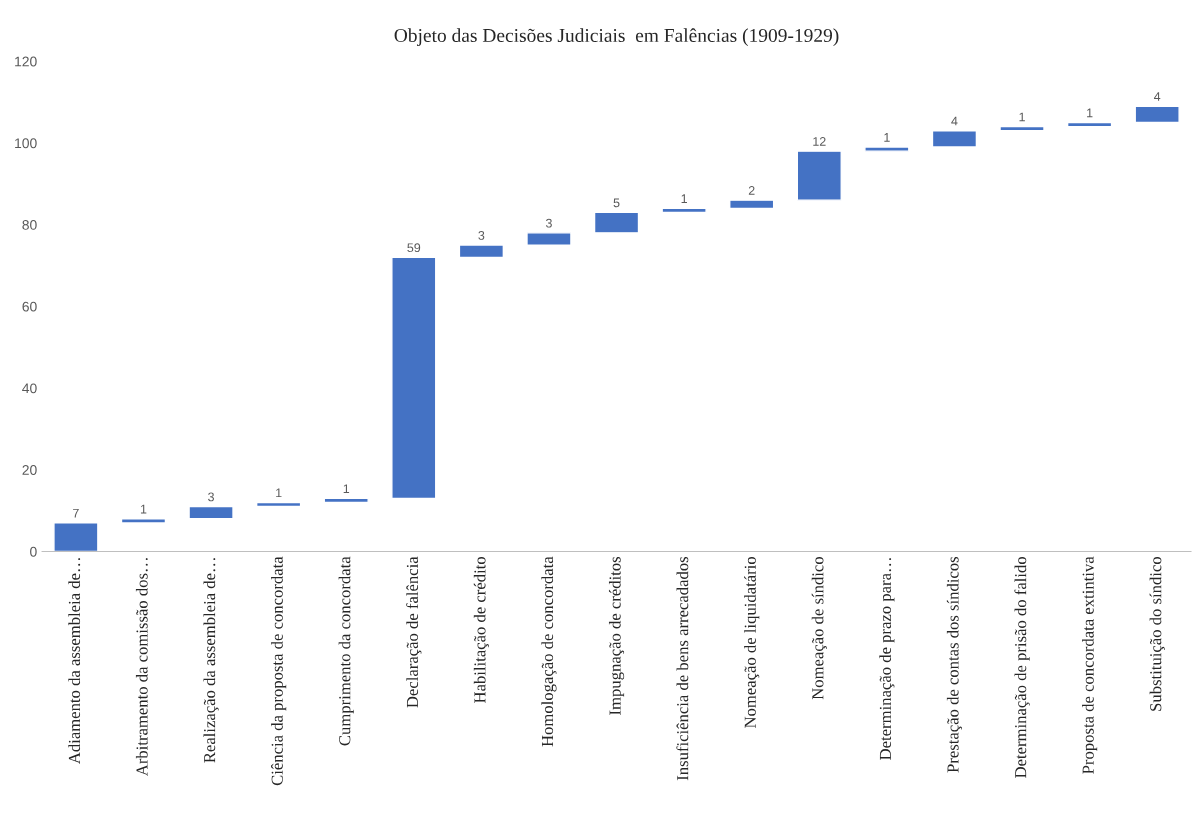 This screenshot has height=817, width=1203. What do you see at coordinates (346, 651) in the screenshot?
I see `x-tick-label: Cumprimento da concordata` at bounding box center [346, 651].